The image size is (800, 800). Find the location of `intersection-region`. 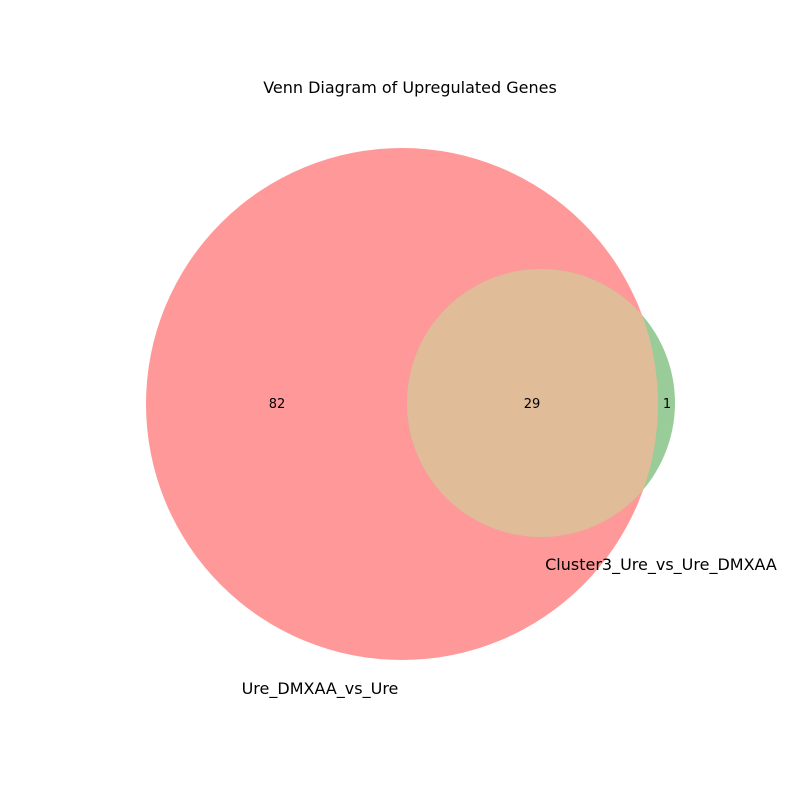

intersection-region is located at coordinates (532, 403).